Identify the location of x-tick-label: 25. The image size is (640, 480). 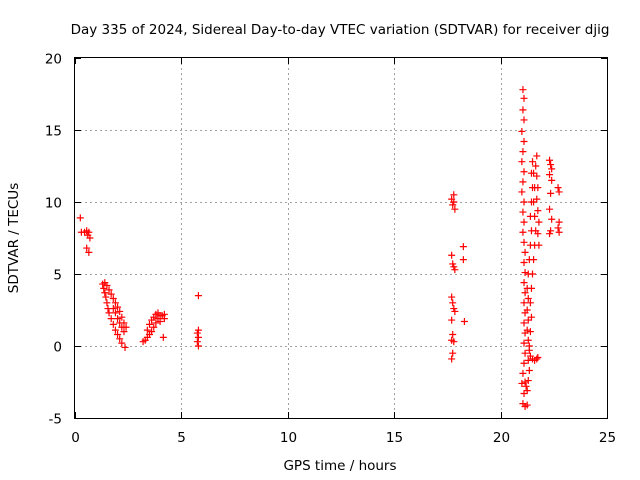
(607, 438).